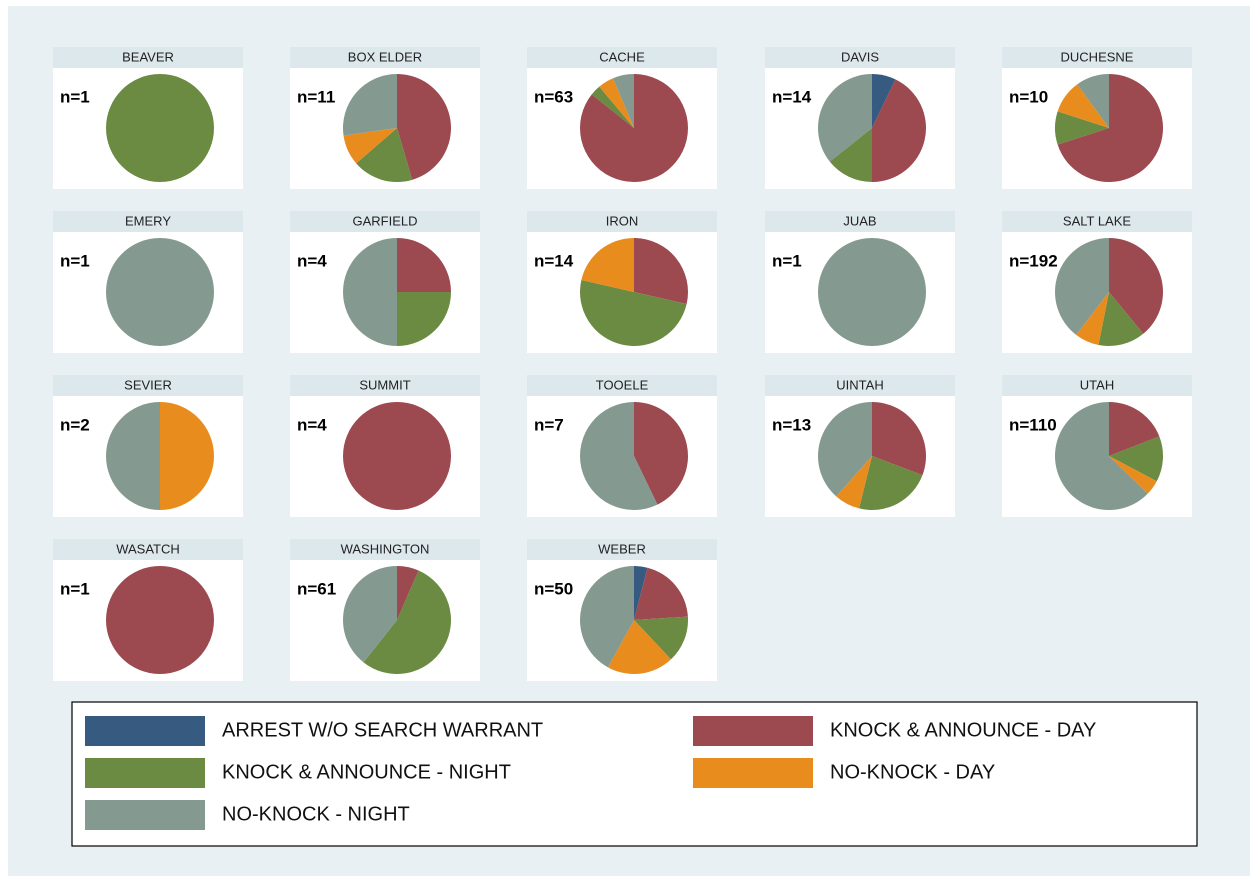  I want to click on sample-size-label: n=13, so click(791, 424).